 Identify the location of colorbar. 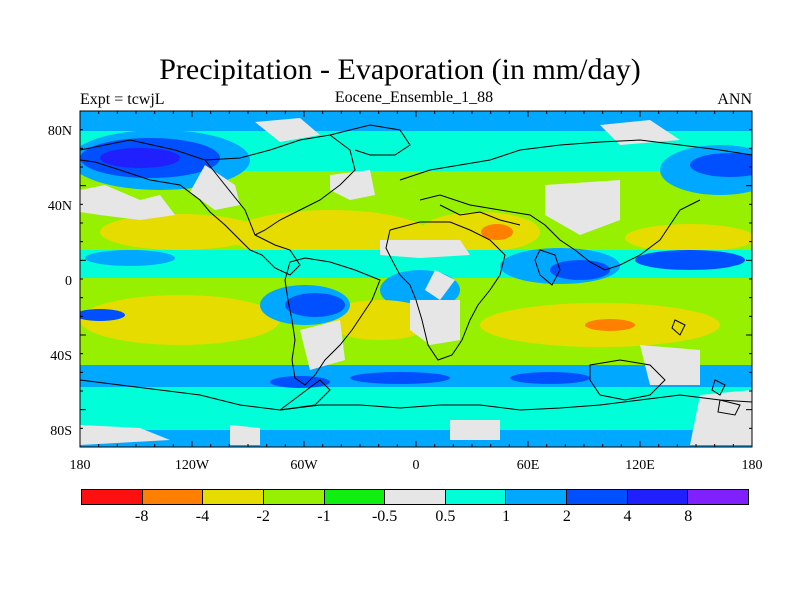
(415, 497).